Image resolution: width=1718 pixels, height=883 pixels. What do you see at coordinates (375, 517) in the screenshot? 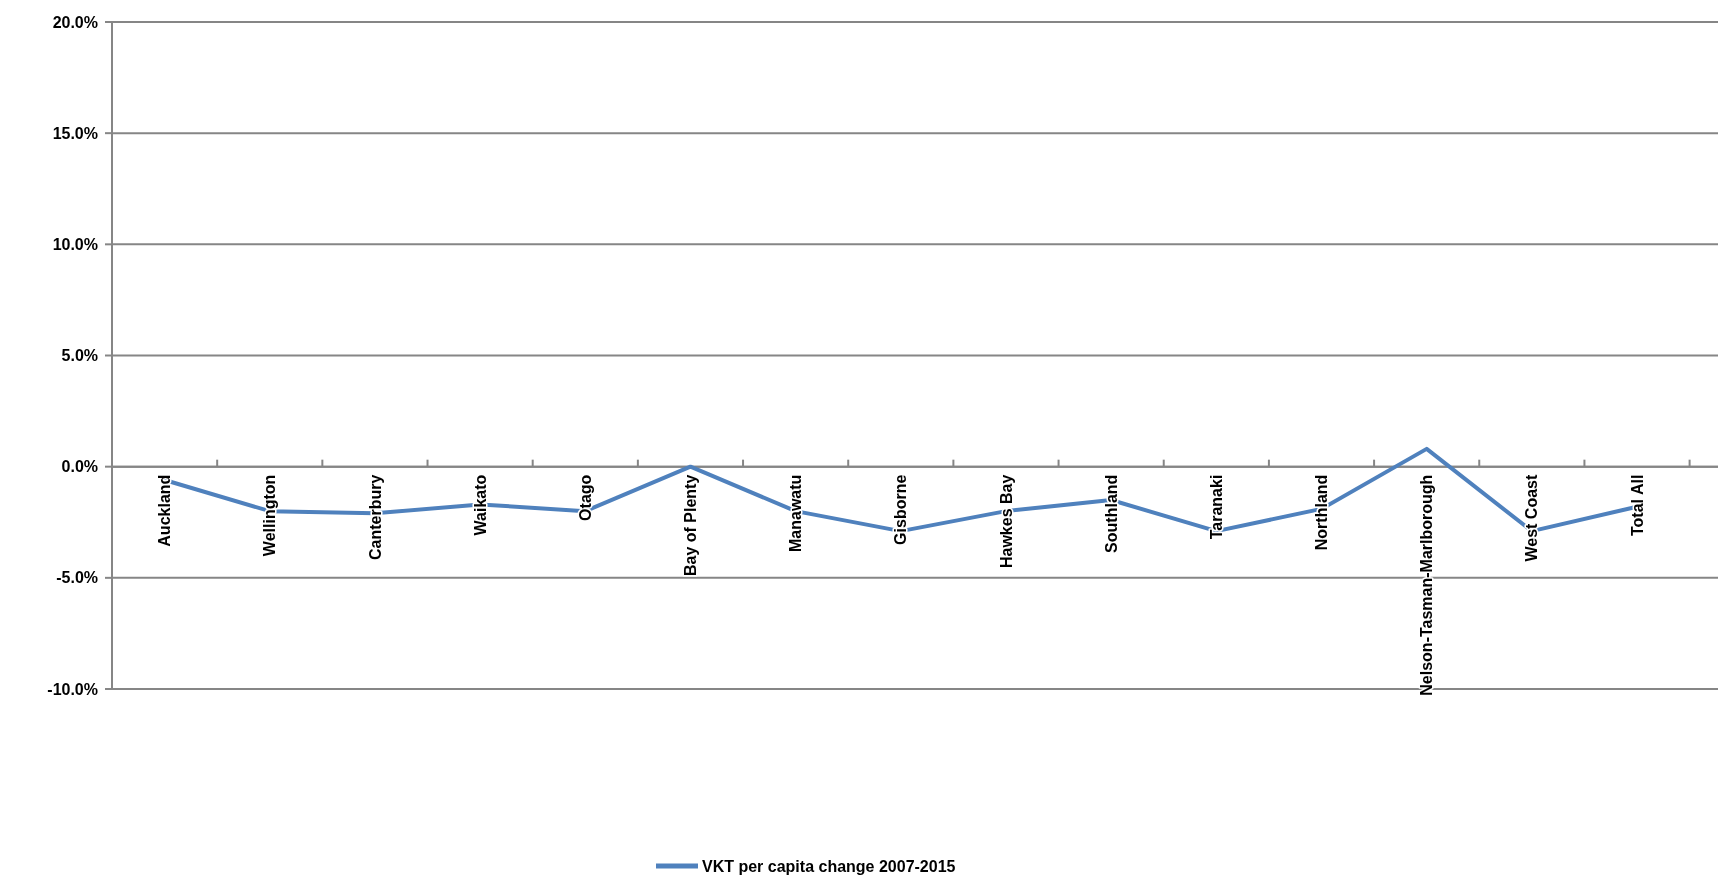
I see `x-tick-label: Canterbury` at bounding box center [375, 517].